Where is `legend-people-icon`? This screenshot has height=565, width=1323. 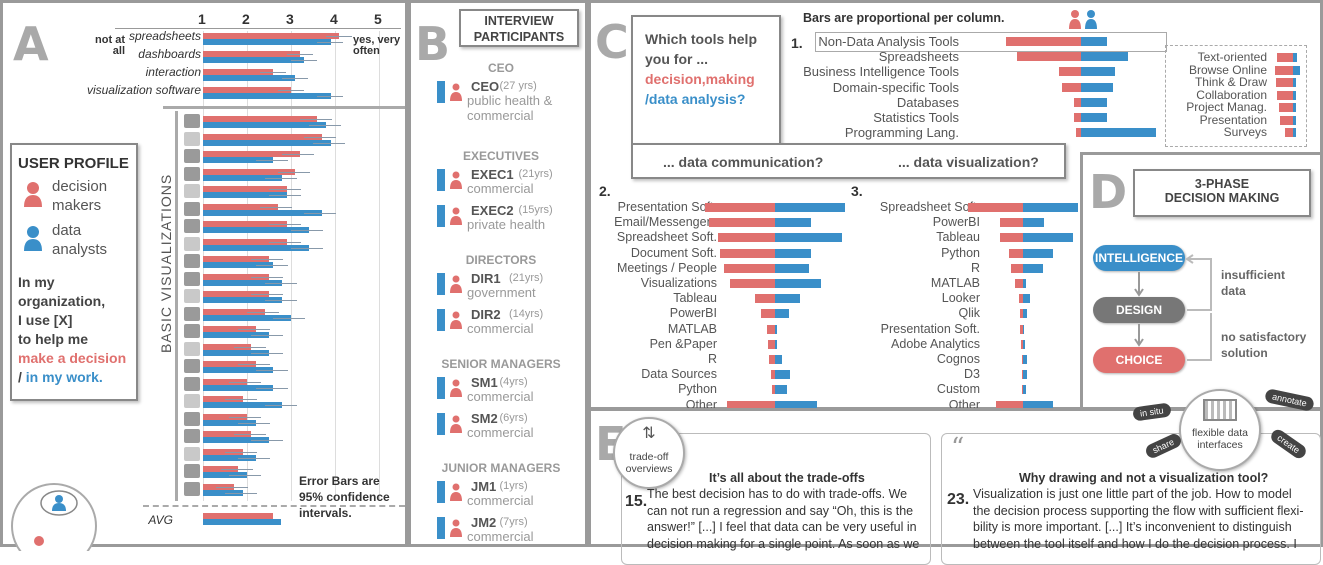 legend-people-icon is located at coordinates (1083, 19).